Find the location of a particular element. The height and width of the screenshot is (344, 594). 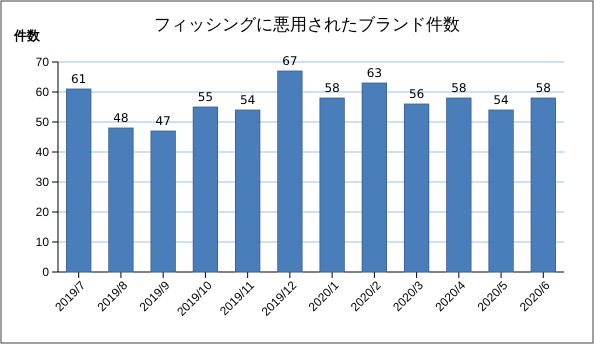

y-tick-label: 50 is located at coordinates (43, 121).